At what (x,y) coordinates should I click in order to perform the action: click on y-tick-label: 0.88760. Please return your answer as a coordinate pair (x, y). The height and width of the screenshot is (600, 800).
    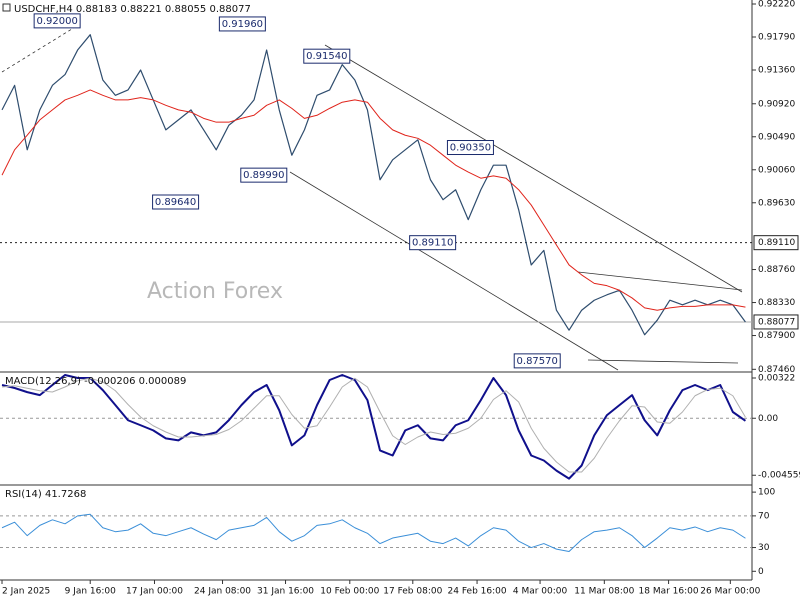
    Looking at the image, I should click on (776, 270).